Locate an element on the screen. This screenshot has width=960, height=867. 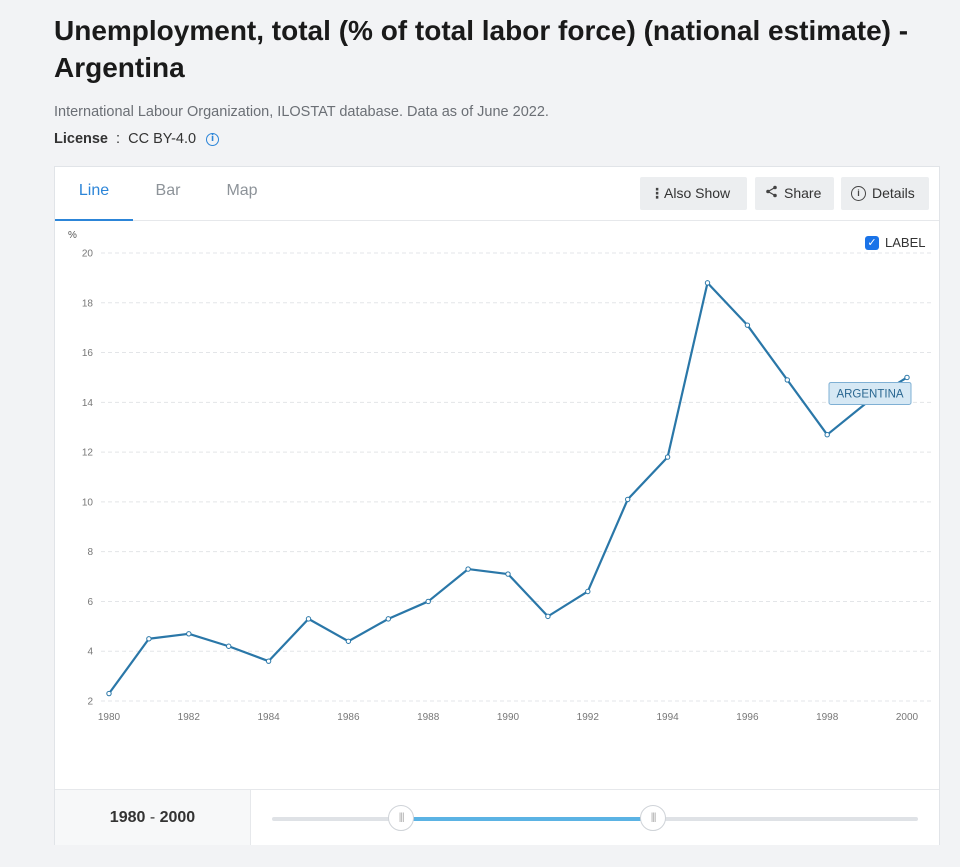
x-tick-label: 1984 is located at coordinates (268, 717).